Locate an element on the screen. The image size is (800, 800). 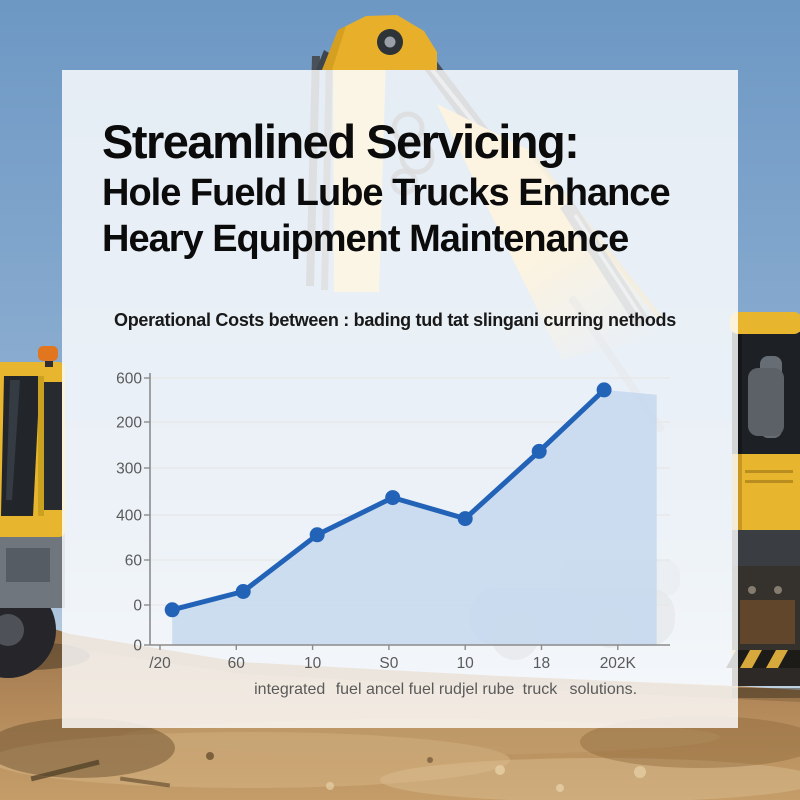
headline-line-3: Heary Equipment Maintenance is located at coordinates (365, 239).